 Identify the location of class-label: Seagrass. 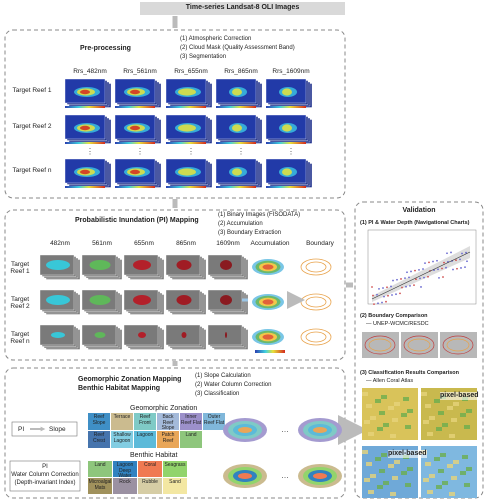
(175, 465).